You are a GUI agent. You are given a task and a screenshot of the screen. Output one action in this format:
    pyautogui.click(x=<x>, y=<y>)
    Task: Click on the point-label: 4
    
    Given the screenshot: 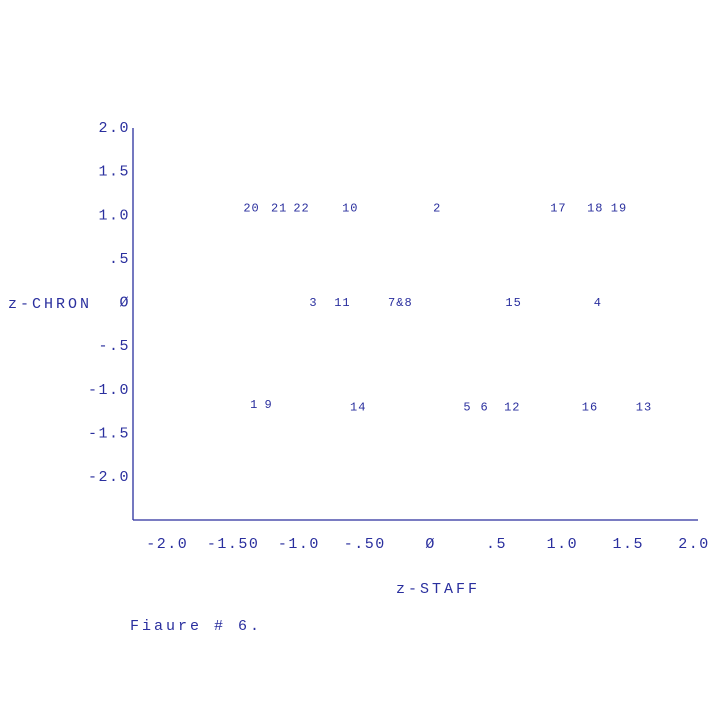 What is the action you would take?
    pyautogui.click(x=598, y=303)
    